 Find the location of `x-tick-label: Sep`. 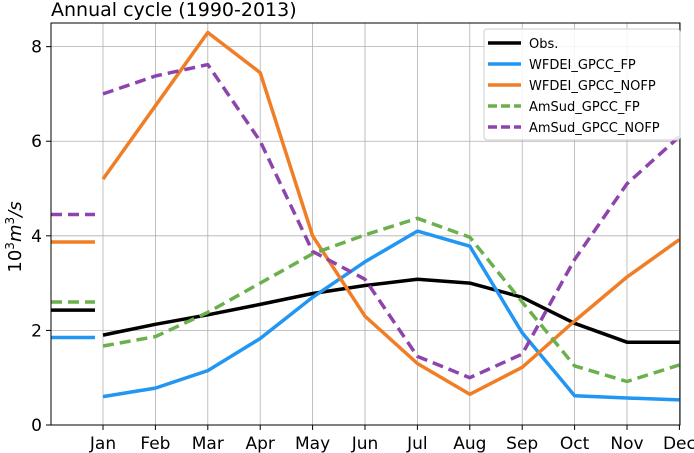

x-tick-label: Sep is located at coordinates (522, 443).